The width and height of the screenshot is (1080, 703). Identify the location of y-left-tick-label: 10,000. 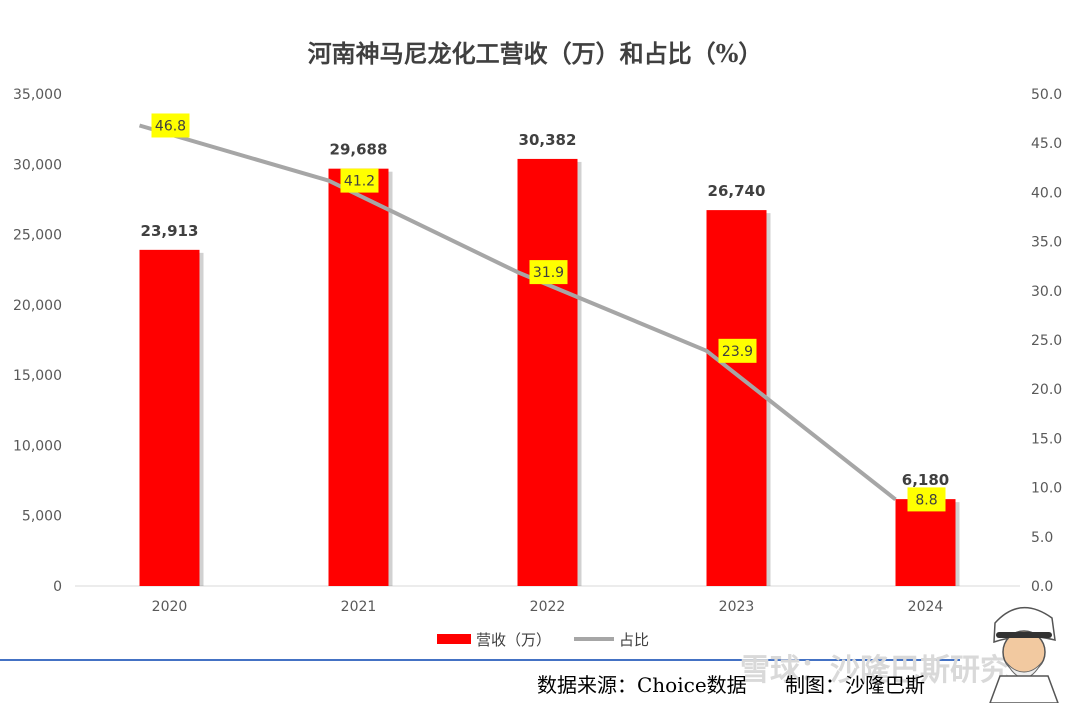
(37, 446).